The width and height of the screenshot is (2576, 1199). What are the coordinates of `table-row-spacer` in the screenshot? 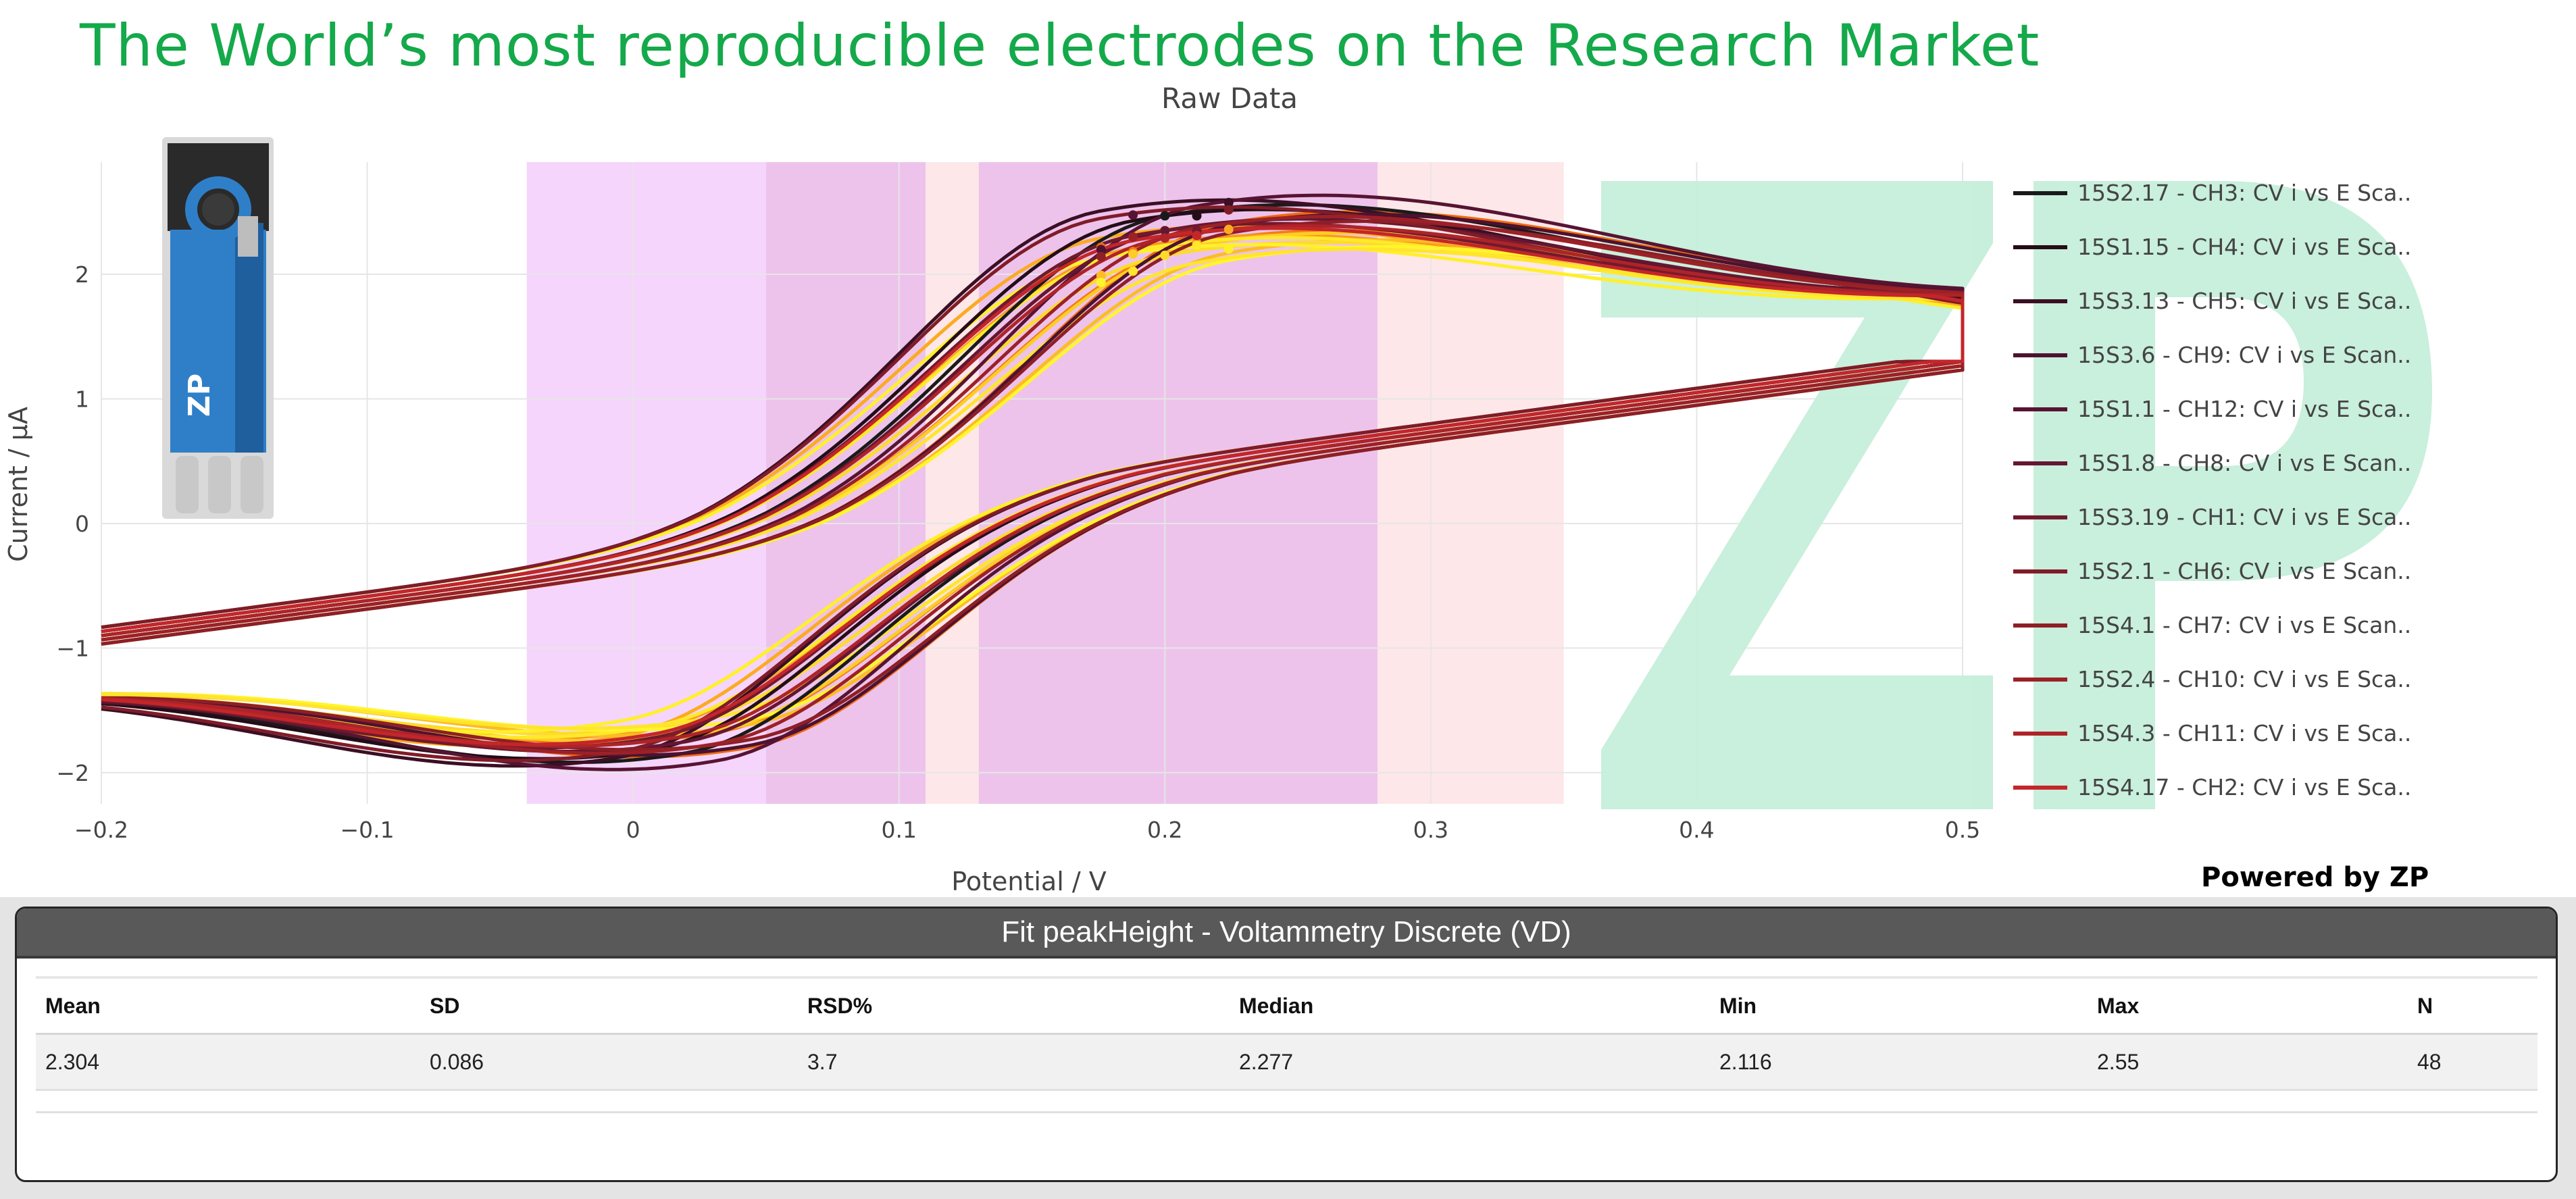 It's located at (1286, 1101).